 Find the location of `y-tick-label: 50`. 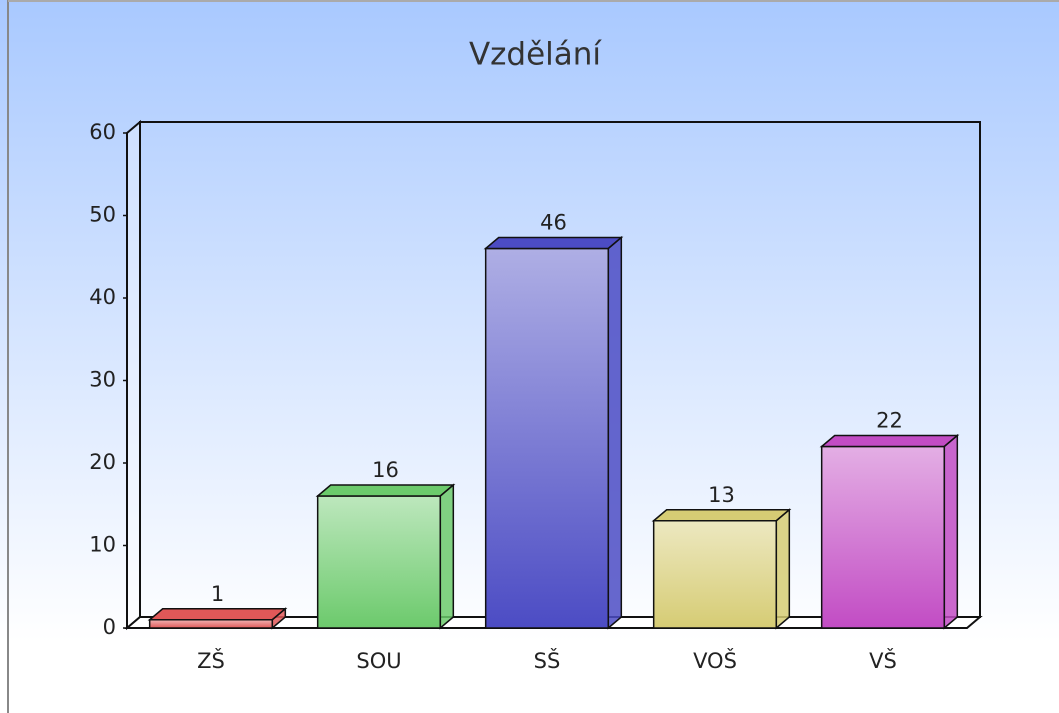

y-tick-label: 50 is located at coordinates (102, 215).